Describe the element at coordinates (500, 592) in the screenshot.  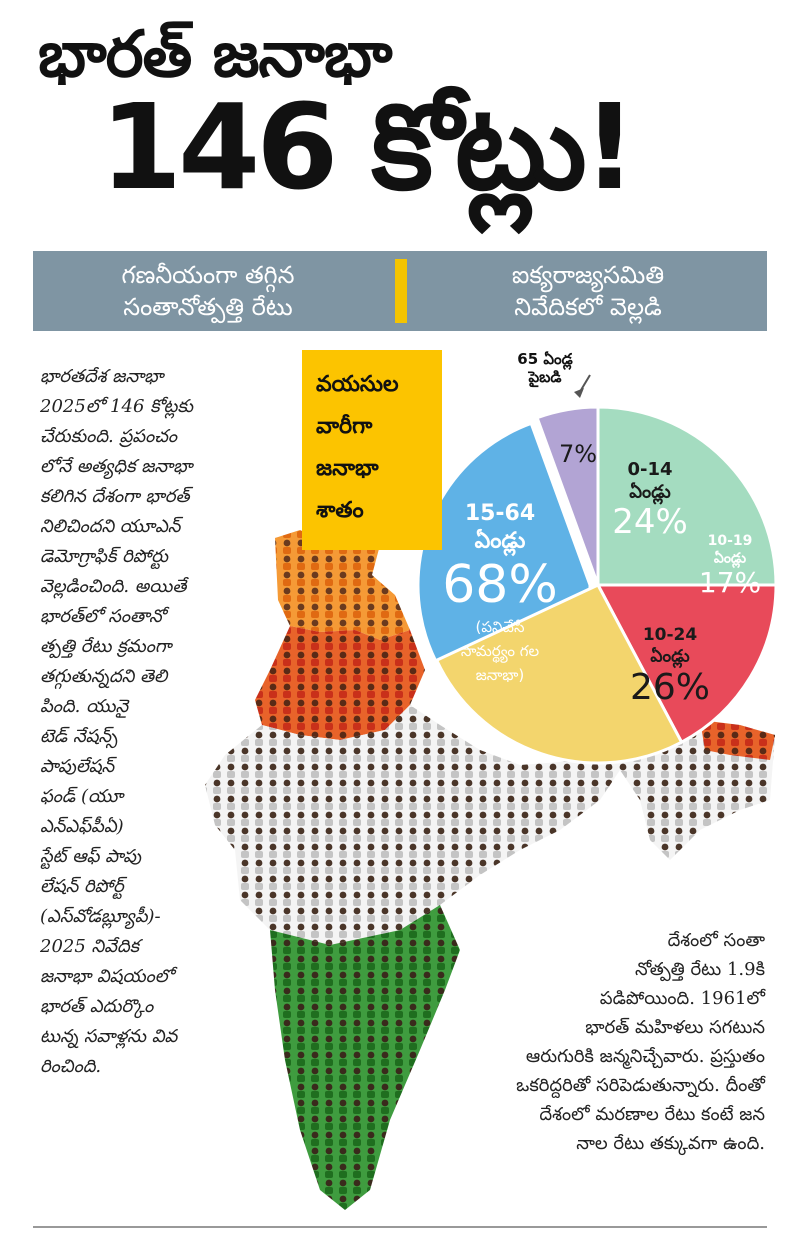
I see `pie-label-3: 15-64 ఏండ్లు 68% (పనిచేసే సామర్థ్యం గల జనాభా)` at that location.